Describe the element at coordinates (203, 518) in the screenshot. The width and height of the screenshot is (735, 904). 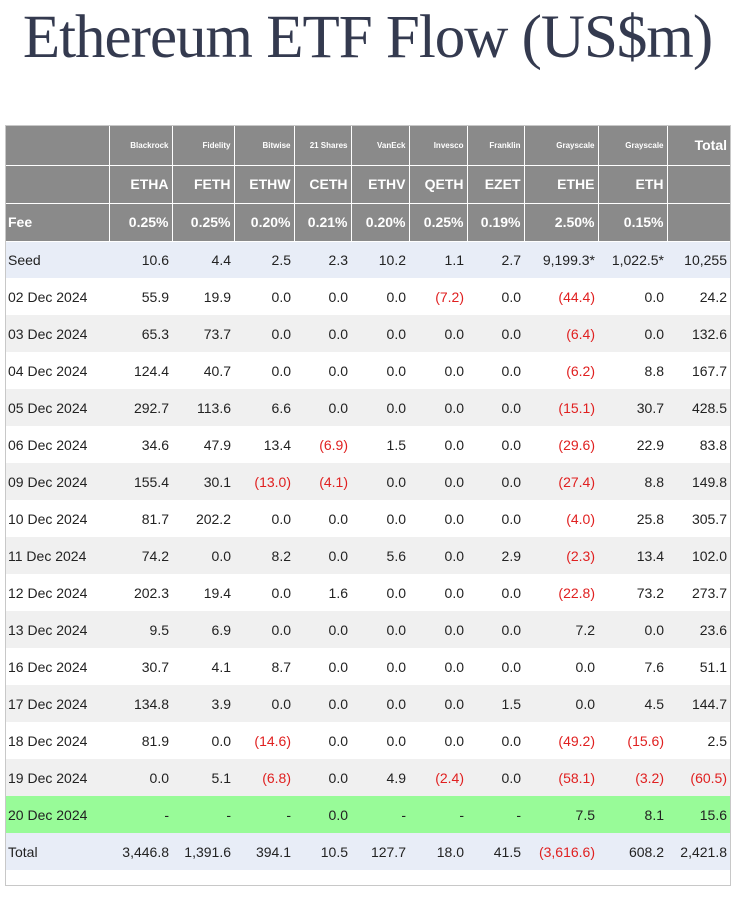
I see `flow-cell: 202.2` at that location.